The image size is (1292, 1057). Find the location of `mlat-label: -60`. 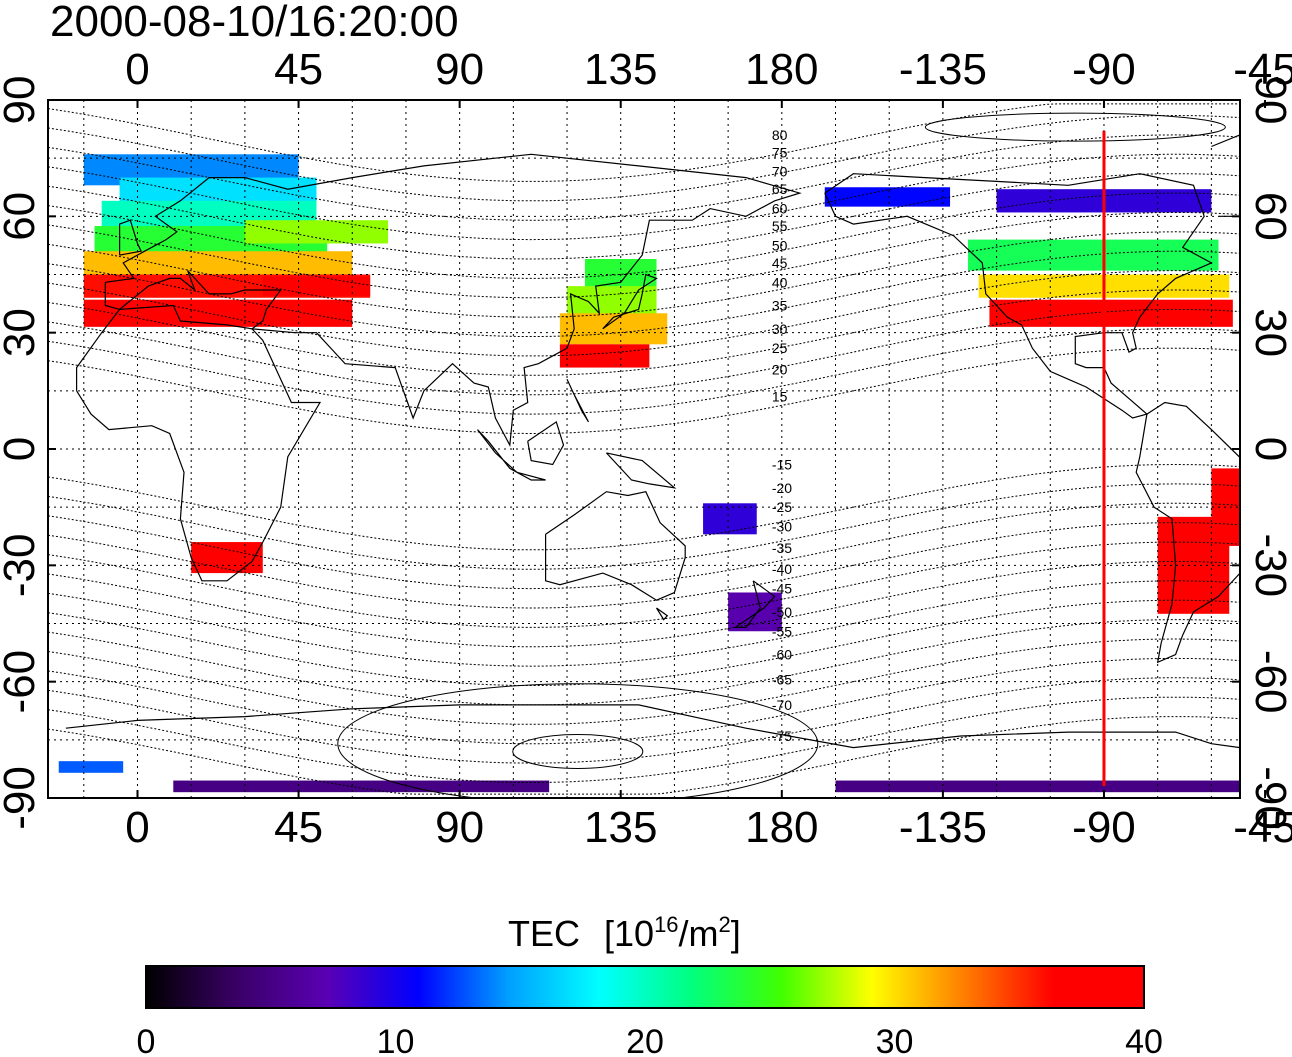

mlat-label: -60 is located at coordinates (782, 655).